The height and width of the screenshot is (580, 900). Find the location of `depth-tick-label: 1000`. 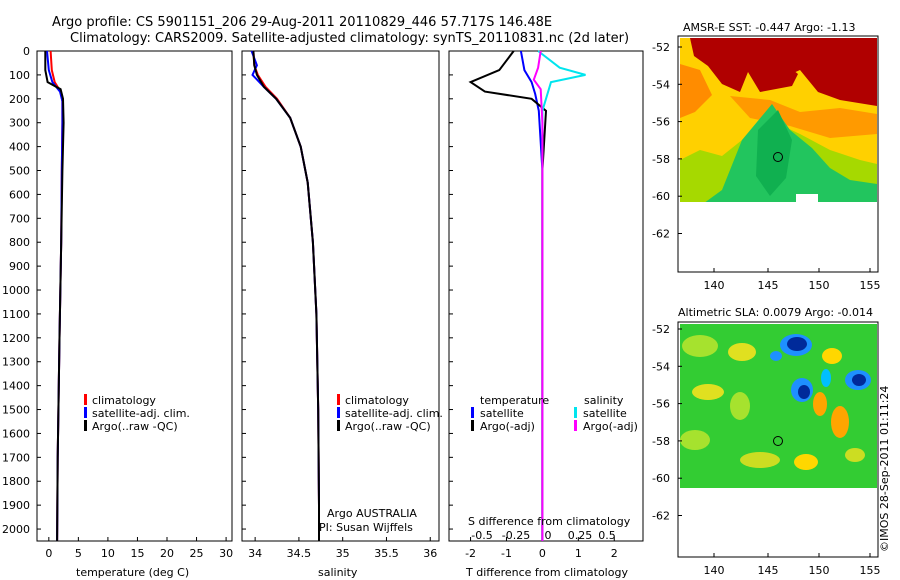

depth-tick-label: 1000 is located at coordinates (16, 290).